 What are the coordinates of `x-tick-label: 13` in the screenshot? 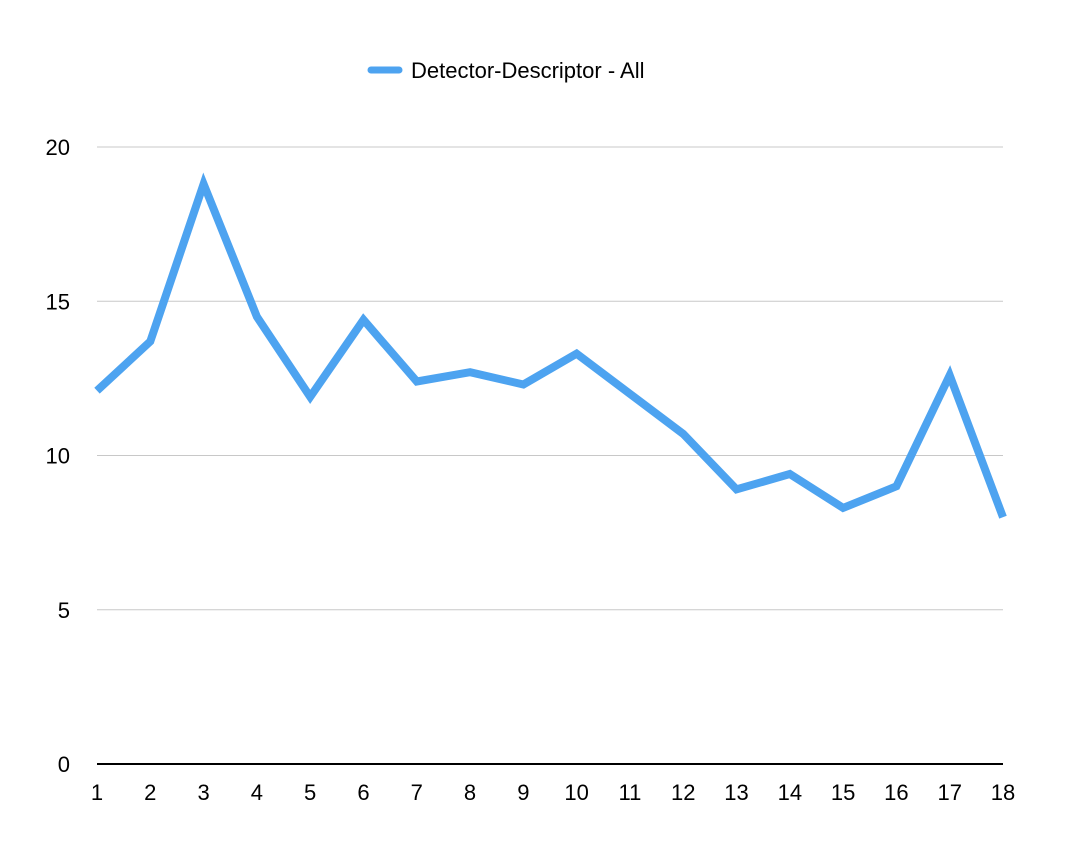 It's located at (736, 792).